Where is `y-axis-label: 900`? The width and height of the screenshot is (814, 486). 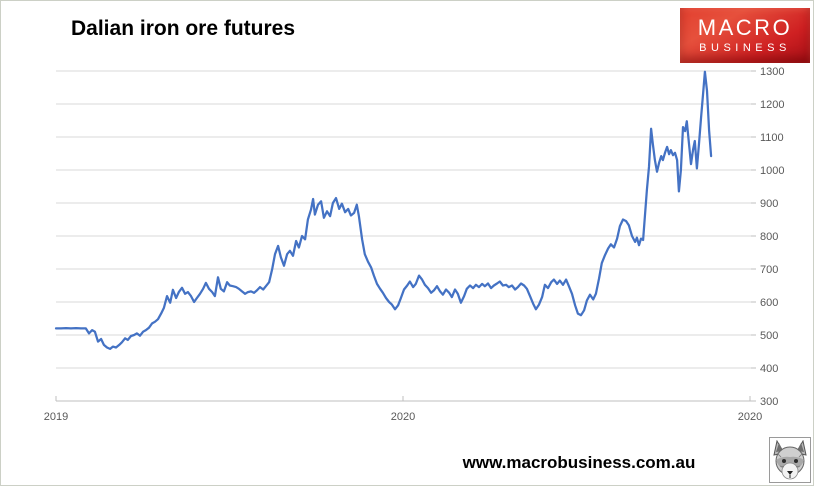
y-axis-label: 900 is located at coordinates (769, 204).